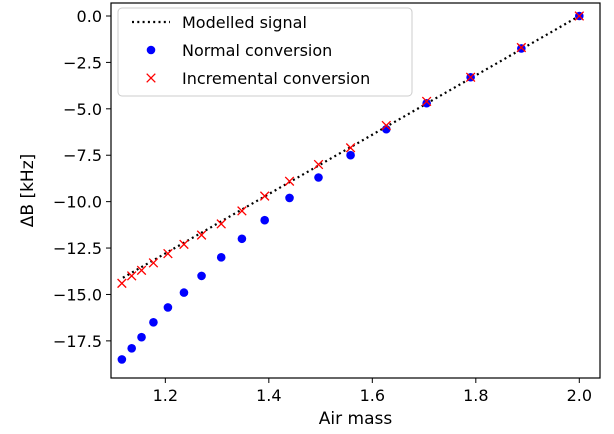  I want to click on y-tick-label: −12.5, so click(77, 248).